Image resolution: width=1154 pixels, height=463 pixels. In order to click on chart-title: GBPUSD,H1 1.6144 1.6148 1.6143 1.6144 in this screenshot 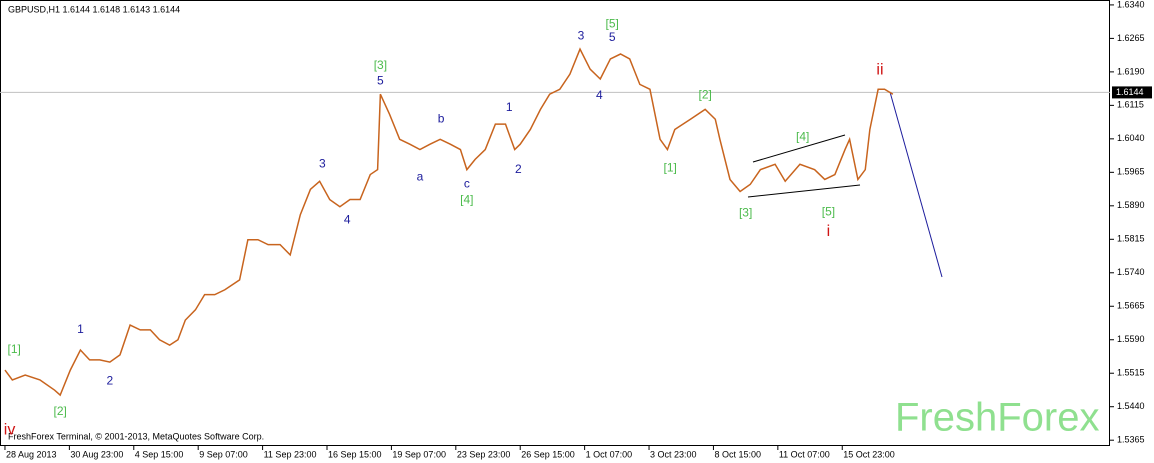, I will do `click(94, 9)`.